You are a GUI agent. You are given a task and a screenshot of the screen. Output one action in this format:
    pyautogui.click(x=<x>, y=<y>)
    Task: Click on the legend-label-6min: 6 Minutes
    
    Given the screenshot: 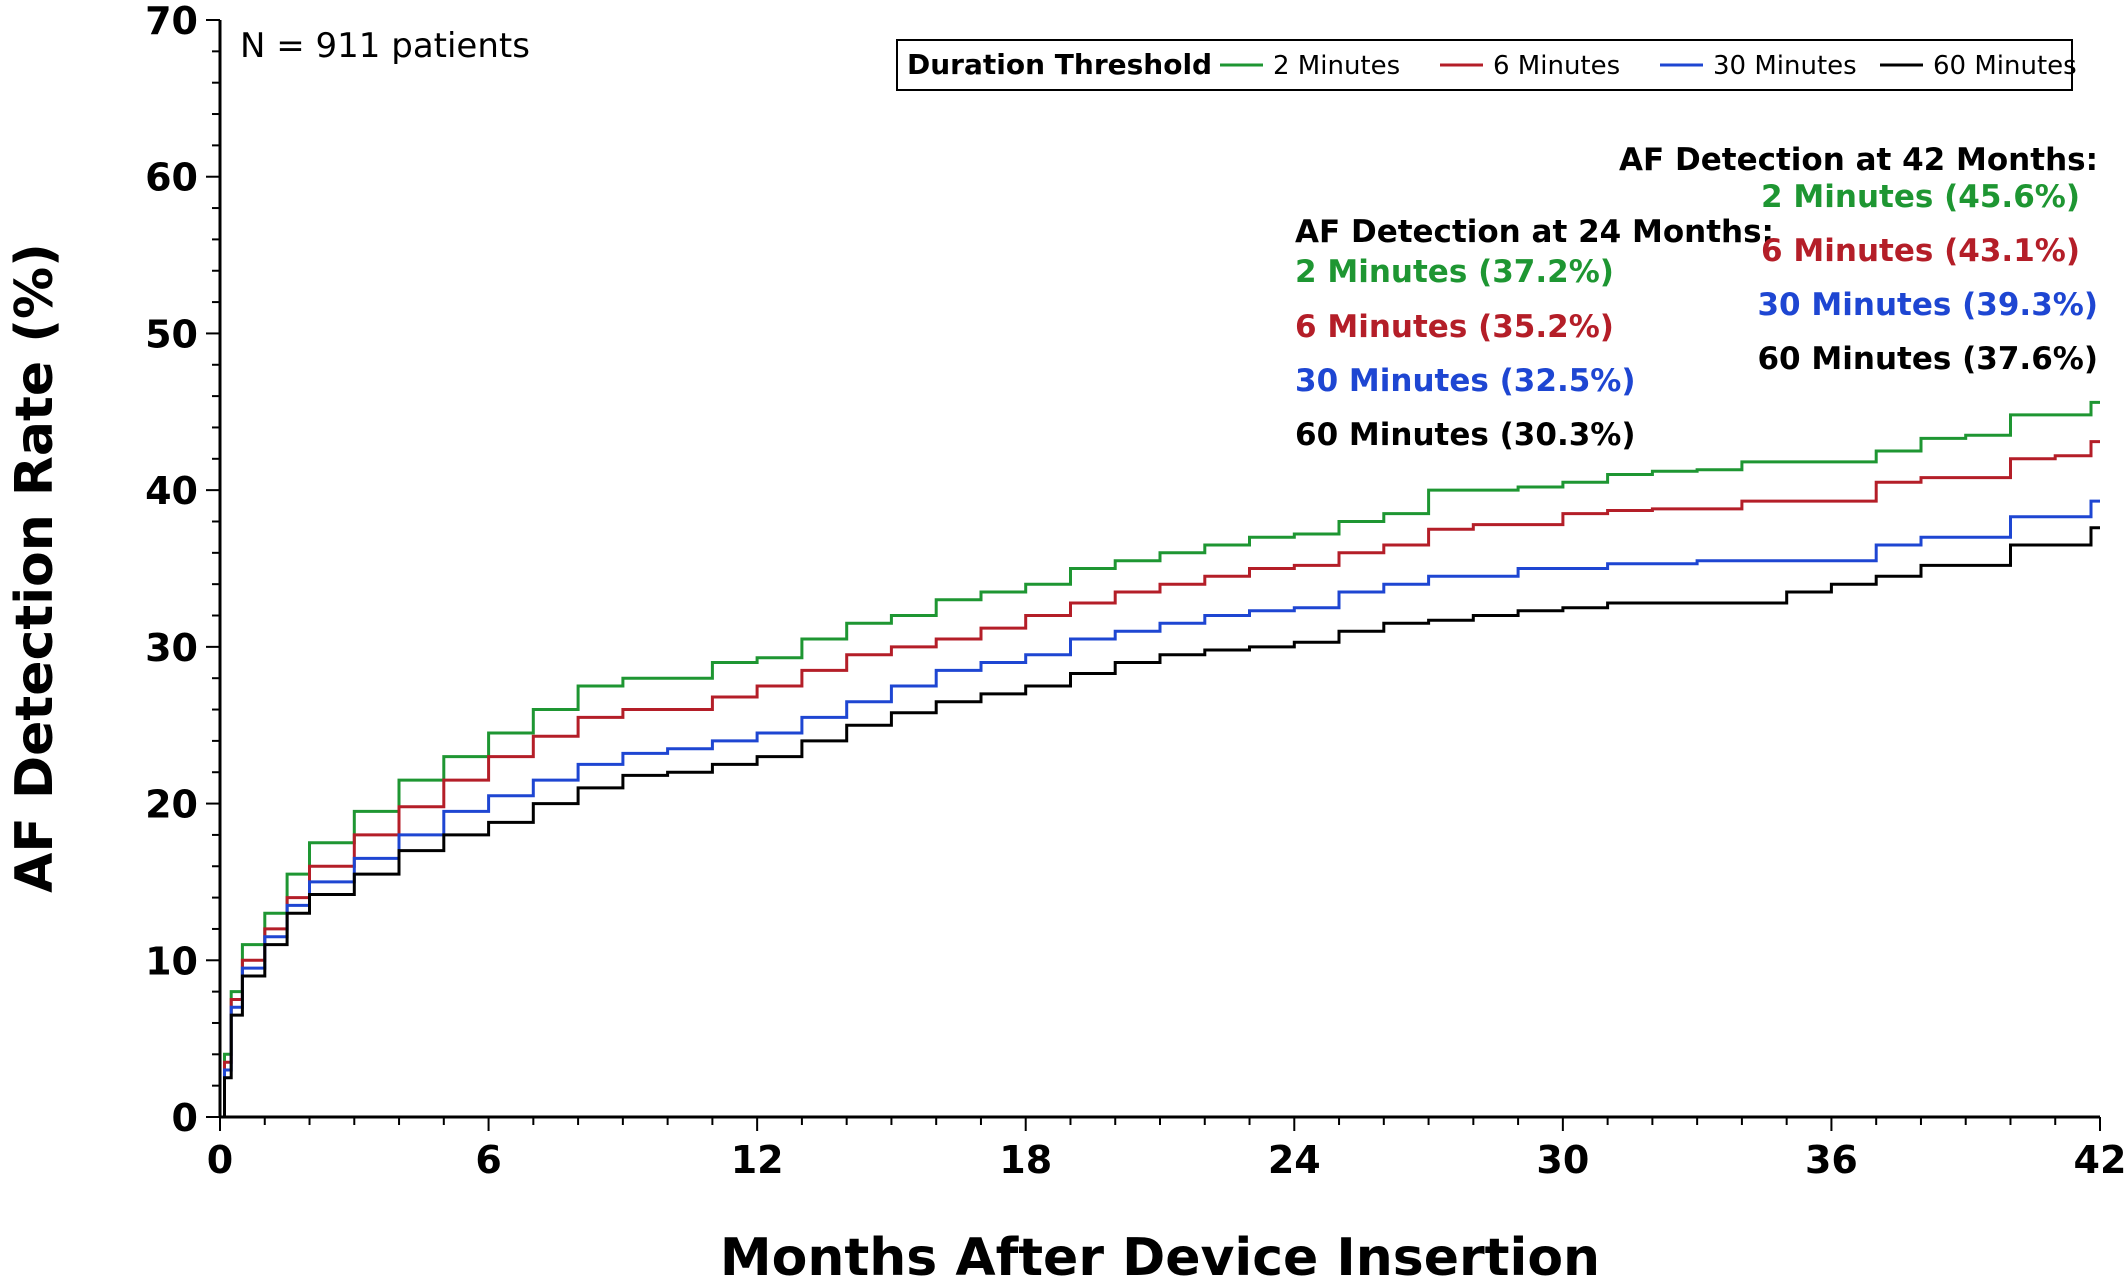 What is the action you would take?
    pyautogui.click(x=1556, y=66)
    